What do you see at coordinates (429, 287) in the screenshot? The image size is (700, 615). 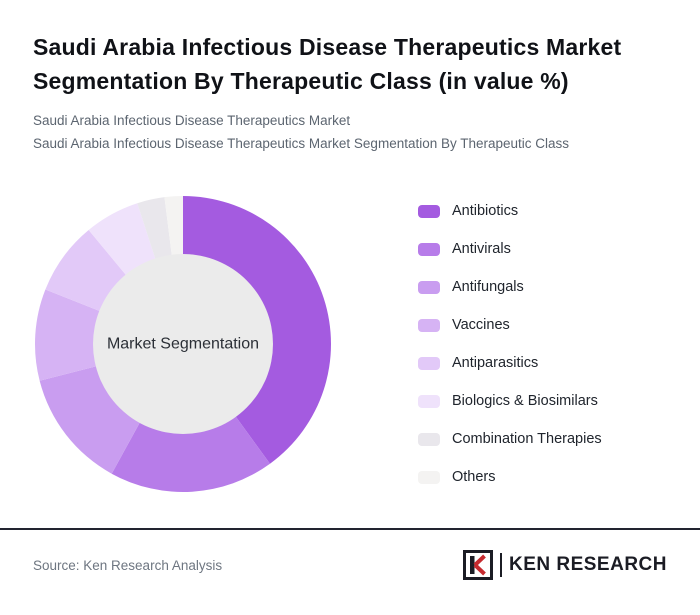 I see `legend-swatch-antifungals` at bounding box center [429, 287].